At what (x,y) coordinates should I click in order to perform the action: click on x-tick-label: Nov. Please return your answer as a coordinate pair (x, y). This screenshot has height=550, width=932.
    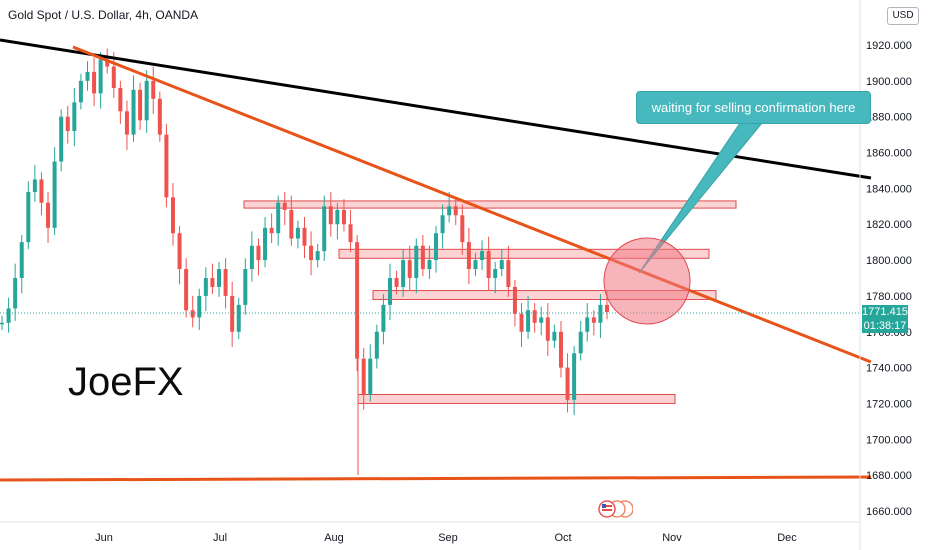
    Looking at the image, I should click on (672, 538).